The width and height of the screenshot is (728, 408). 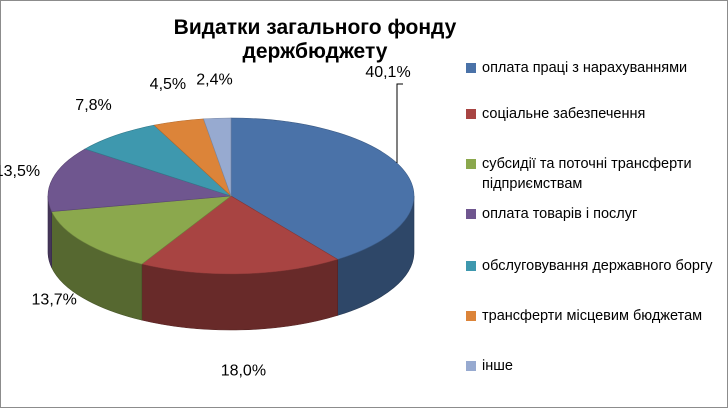 I want to click on value-label-3: 13,5%, so click(x=20, y=171).